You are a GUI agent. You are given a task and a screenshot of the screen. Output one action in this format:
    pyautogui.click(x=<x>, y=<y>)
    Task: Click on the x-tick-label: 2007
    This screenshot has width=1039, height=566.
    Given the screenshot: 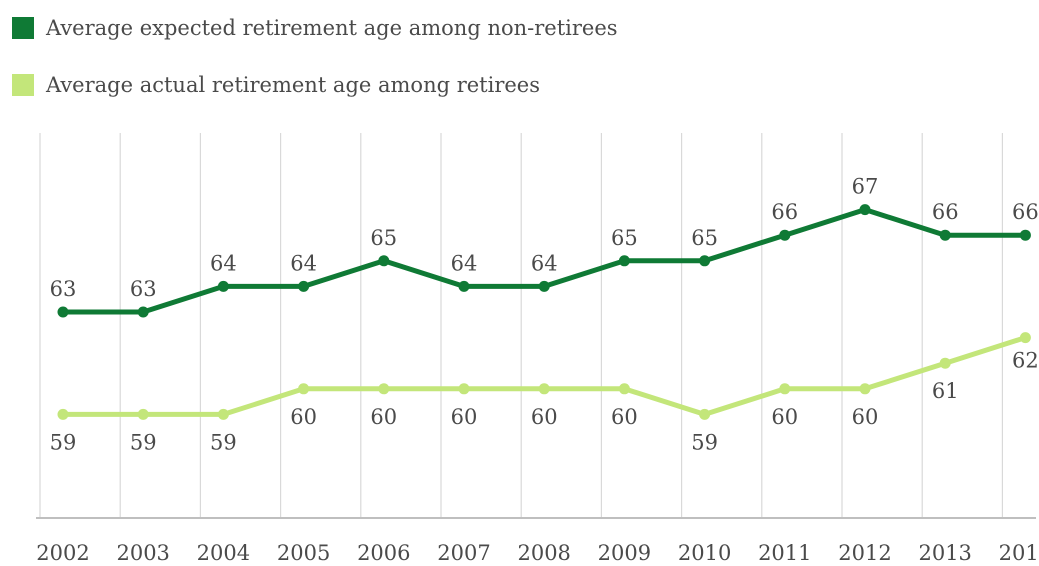 What is the action you would take?
    pyautogui.click(x=463, y=553)
    